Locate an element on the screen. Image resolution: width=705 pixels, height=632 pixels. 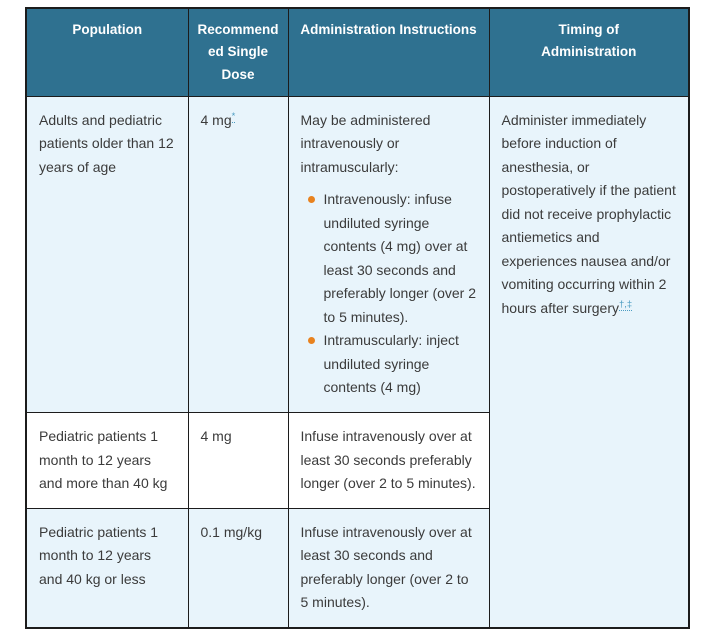
column-header-instructions: Administration Instructions is located at coordinates (388, 52).